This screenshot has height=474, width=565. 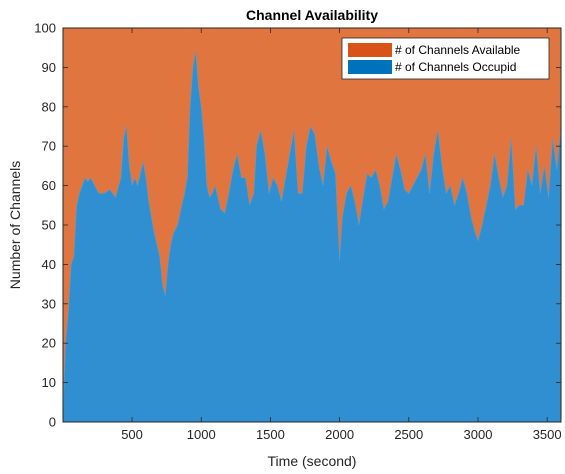 What do you see at coordinates (312, 15) in the screenshot?
I see `chart-title: Channel Availability` at bounding box center [312, 15].